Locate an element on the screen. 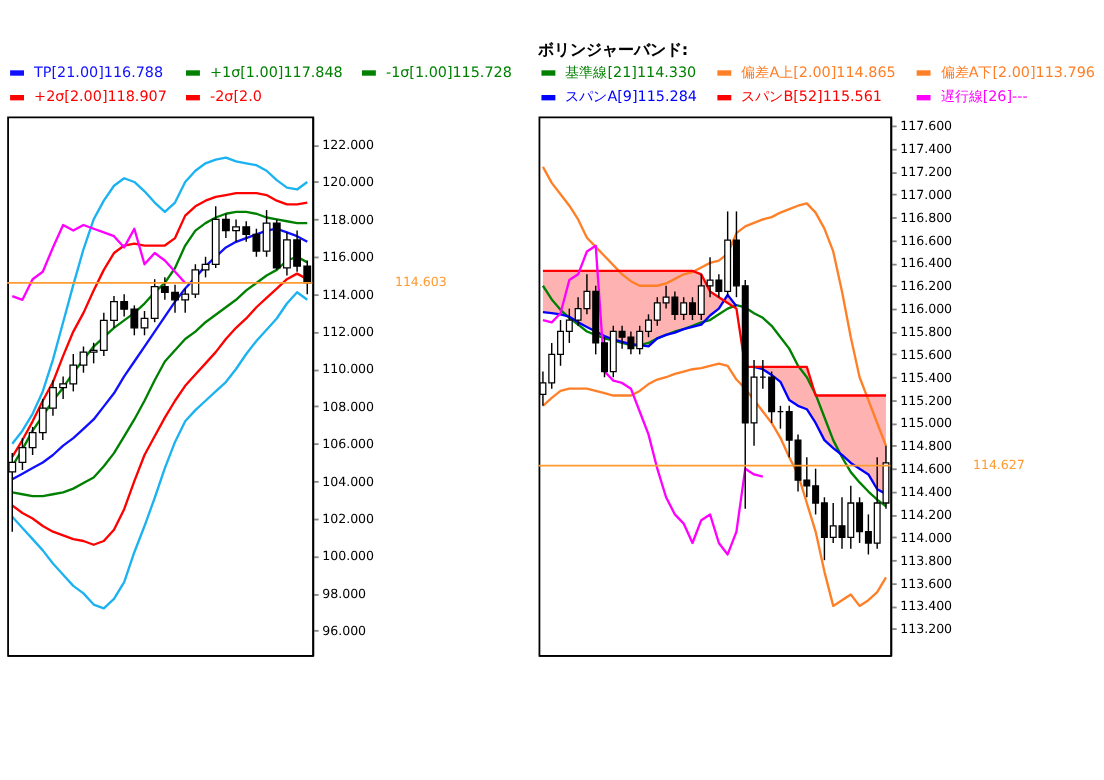 The image size is (1104, 780). legend-label: TP[21.00]116.788 is located at coordinates (98, 71).